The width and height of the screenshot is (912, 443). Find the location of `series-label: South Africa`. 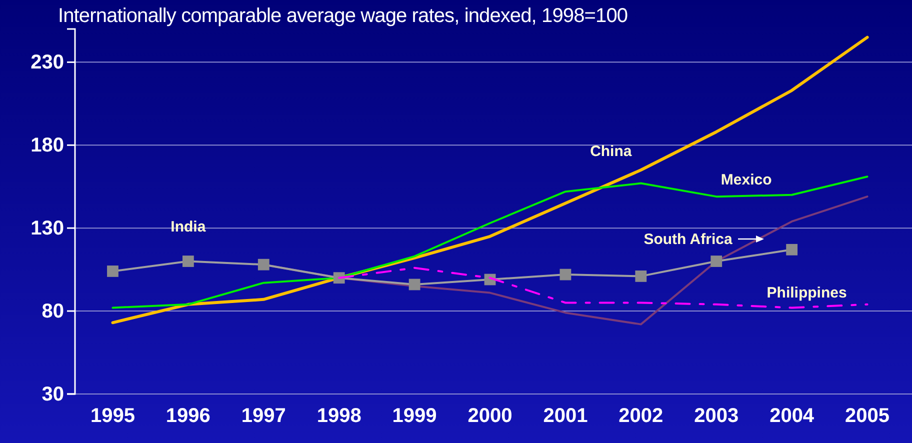

series-label: South Africa is located at coordinates (688, 239).